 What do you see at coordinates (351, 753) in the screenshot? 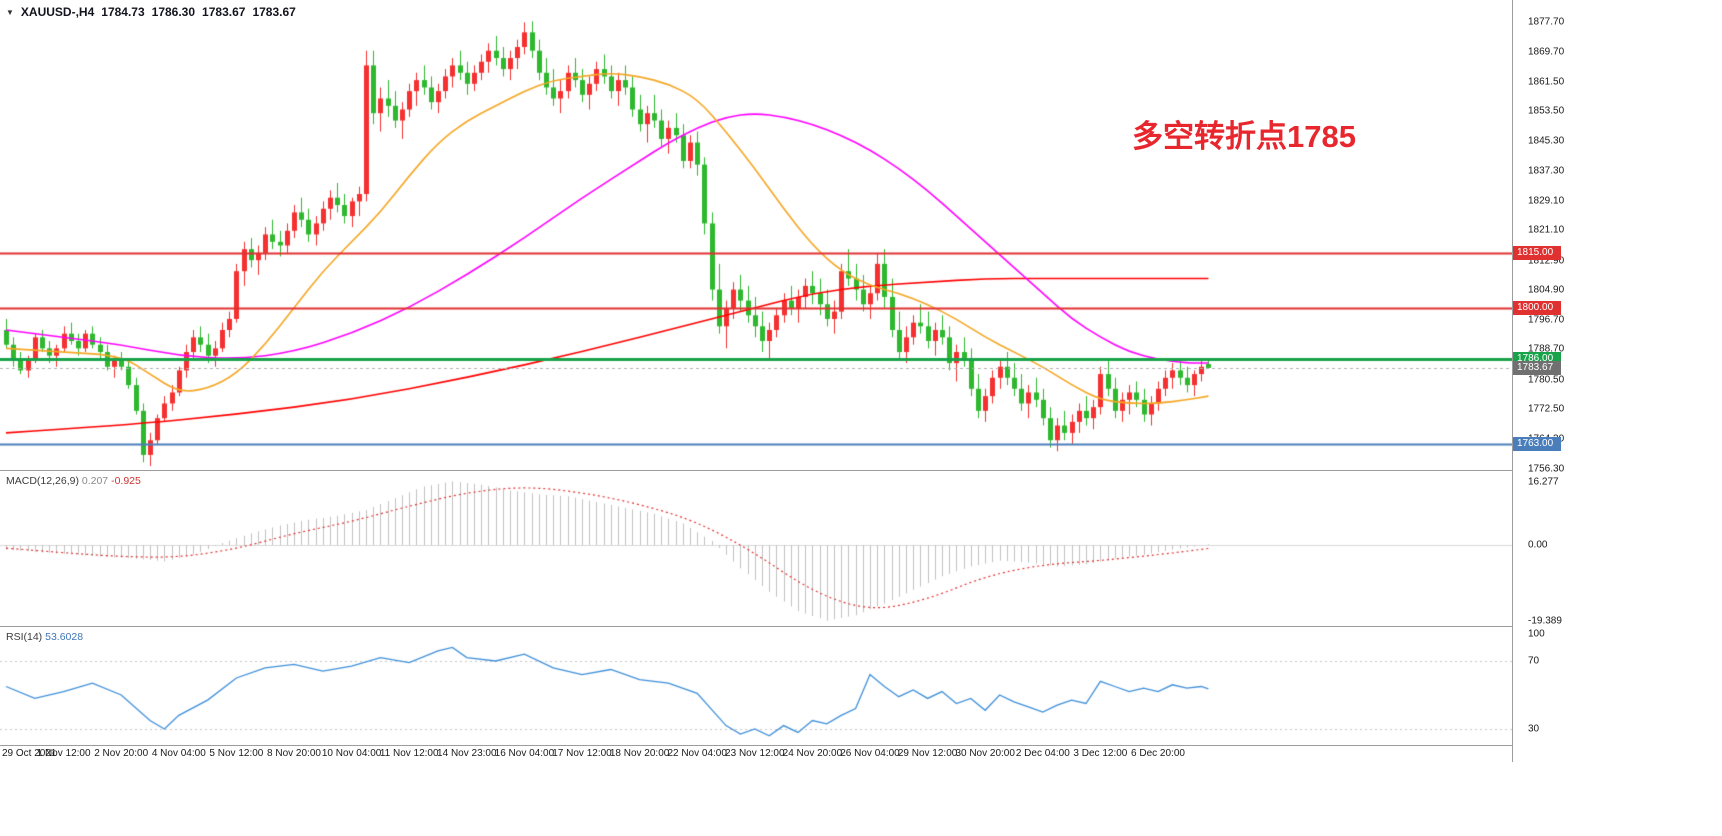
I see `time-axis-label: 10 Nov 04:00` at bounding box center [351, 753].